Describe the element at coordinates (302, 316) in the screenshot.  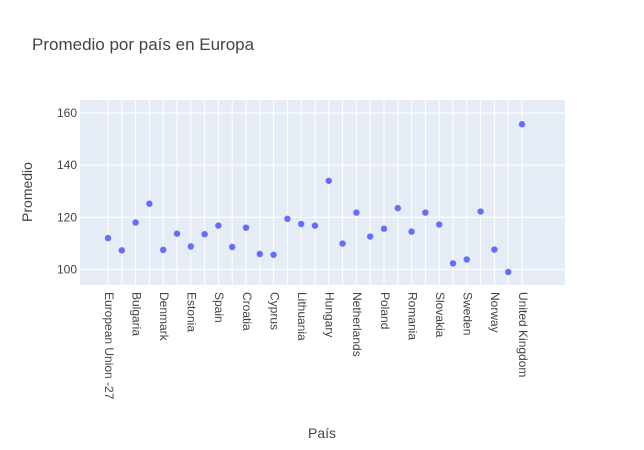
I see `x-tick-label: Lithuania` at that location.